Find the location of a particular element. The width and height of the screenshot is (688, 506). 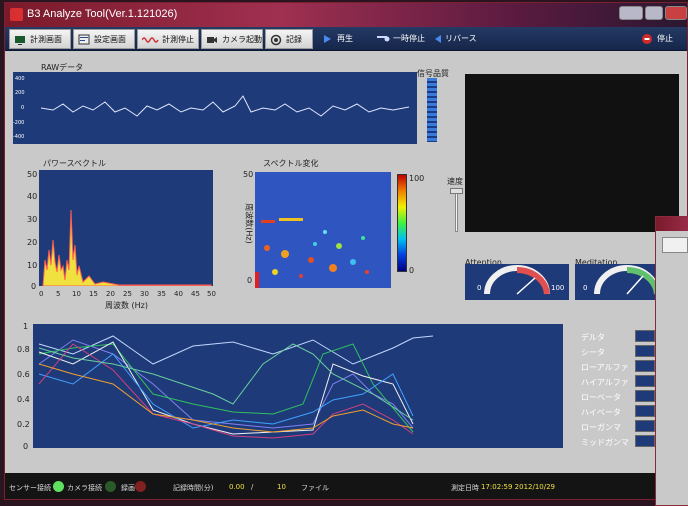

attention-min: 0 is located at coordinates (479, 288).